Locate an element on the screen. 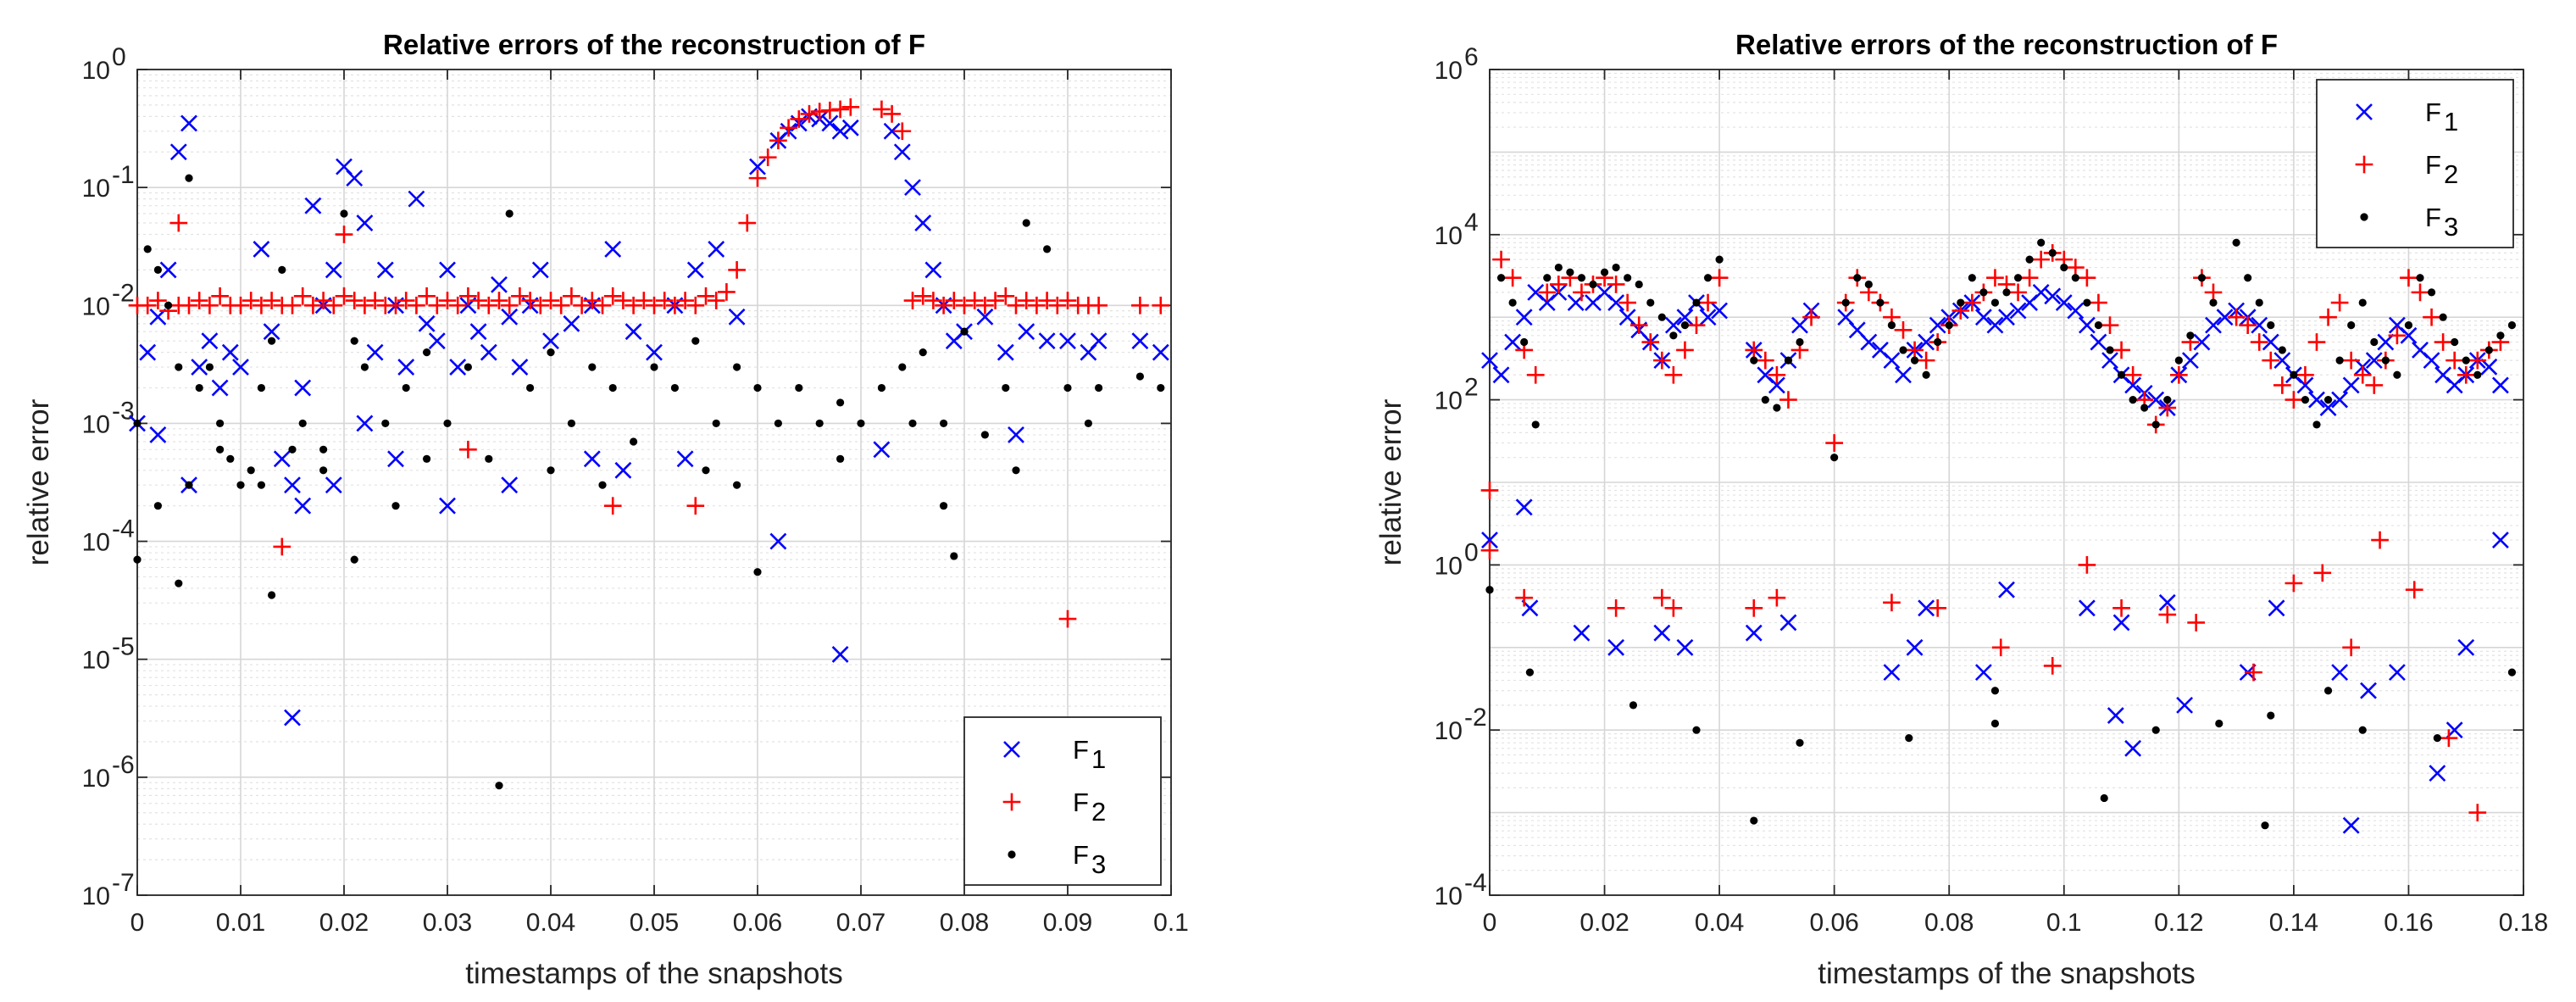  y-tick-exponent: 2 is located at coordinates (1471, 388).